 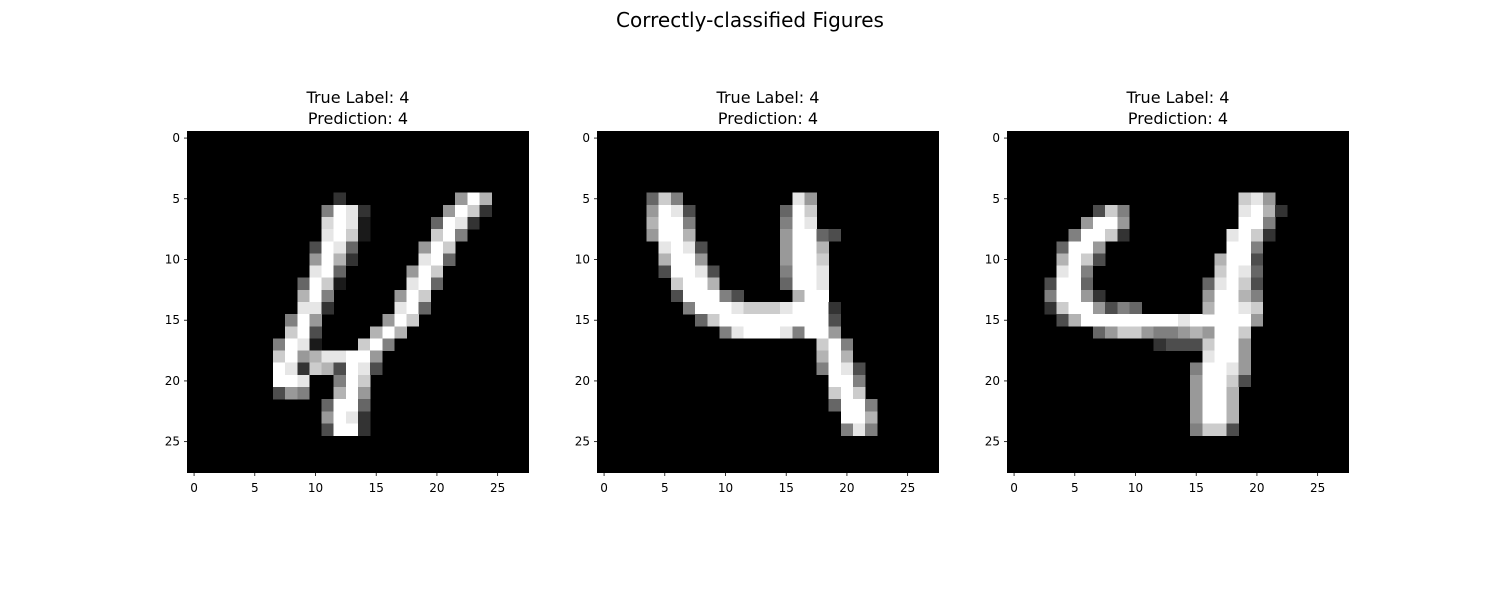 What do you see at coordinates (382, 314) in the screenshot?
I see `digit-pixel-grid` at bounding box center [382, 314].